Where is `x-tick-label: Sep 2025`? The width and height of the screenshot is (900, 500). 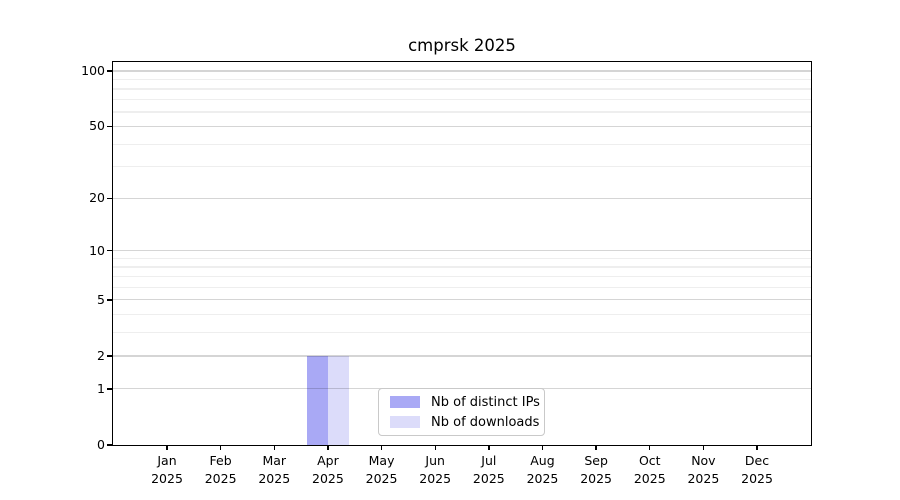 x-tick-label: Sep 2025 is located at coordinates (596, 470).